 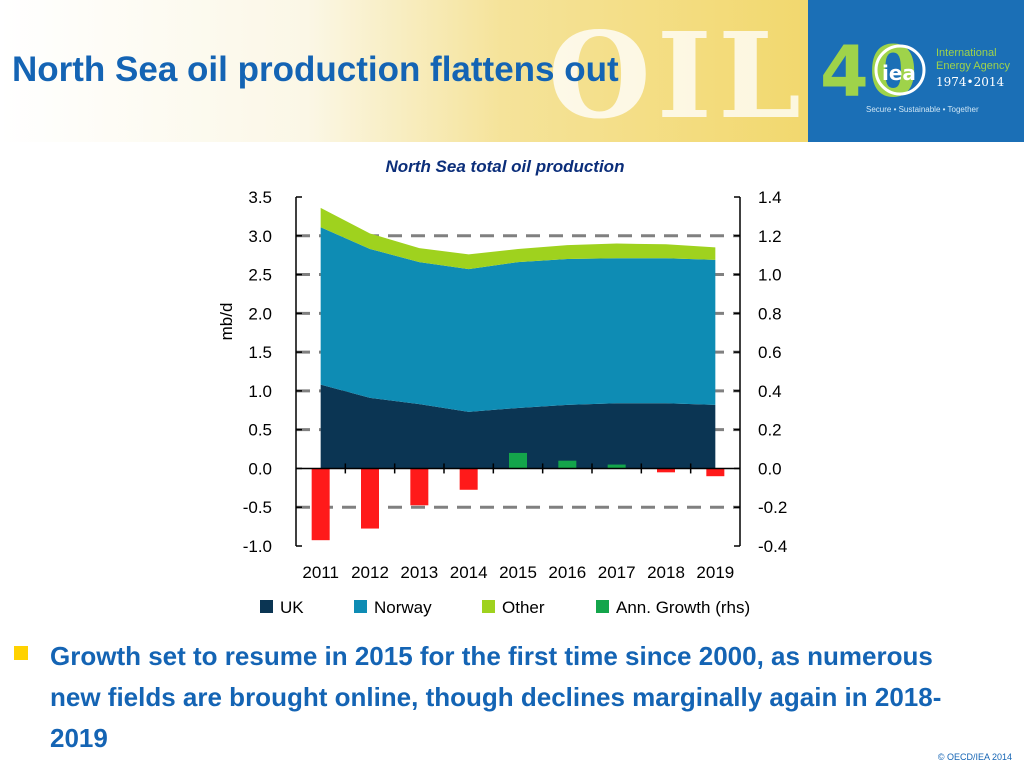 I want to click on y-tick-label: -1.0, so click(x=257, y=546).